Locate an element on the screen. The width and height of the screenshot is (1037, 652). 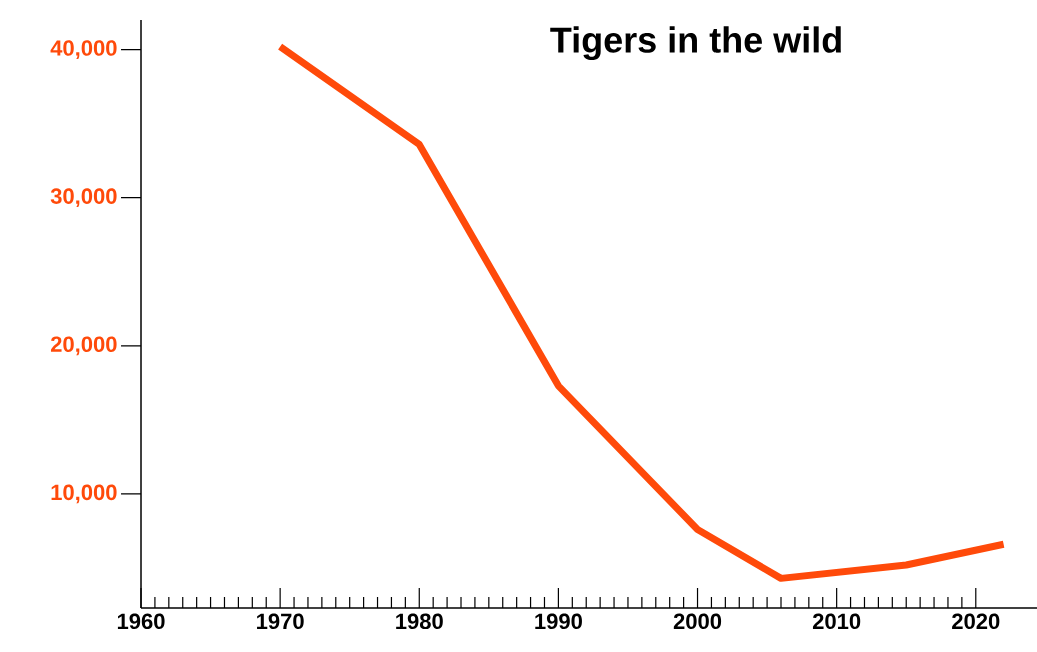
chart-title: Tigers in the wild is located at coordinates (695, 43).